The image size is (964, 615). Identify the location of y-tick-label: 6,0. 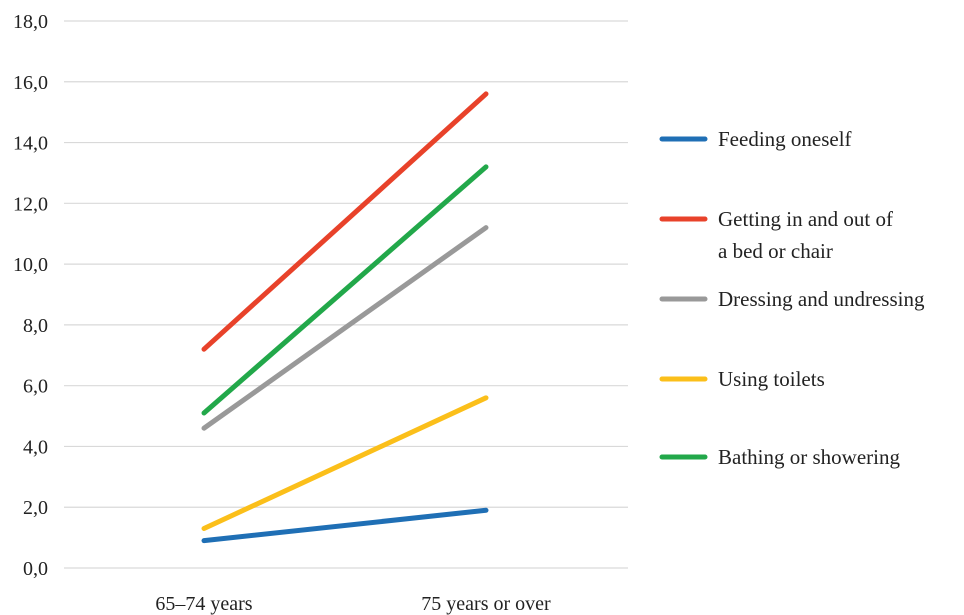
(35, 387).